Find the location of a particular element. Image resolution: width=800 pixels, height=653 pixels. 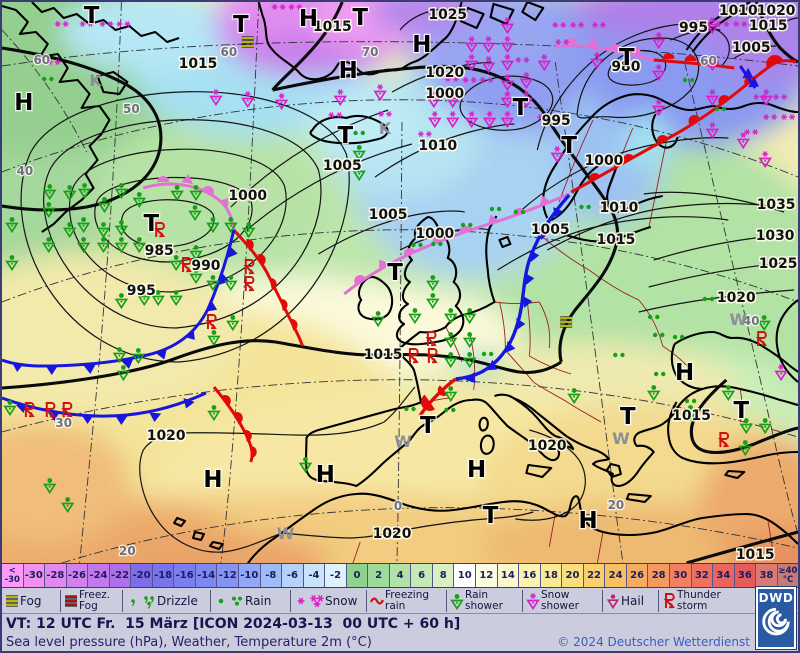

isobar-label-1030: 1030 is located at coordinates (775, 236).